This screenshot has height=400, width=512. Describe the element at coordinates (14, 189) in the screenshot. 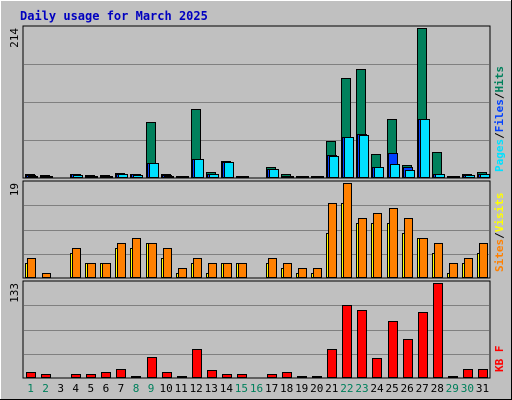

I see `y-max-label-middle: 19` at that location.